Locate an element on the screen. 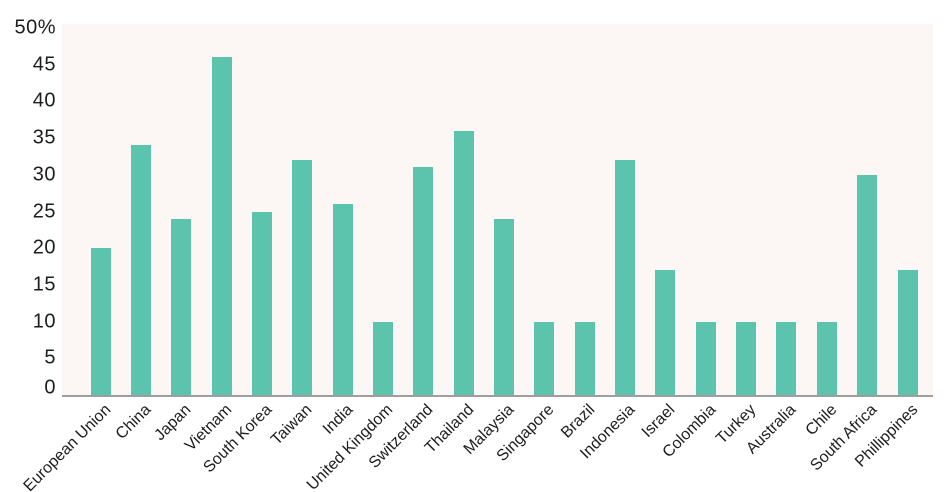 Image resolution: width=945 pixels, height=492 pixels. x-tick-label: European Union is located at coordinates (67, 446).